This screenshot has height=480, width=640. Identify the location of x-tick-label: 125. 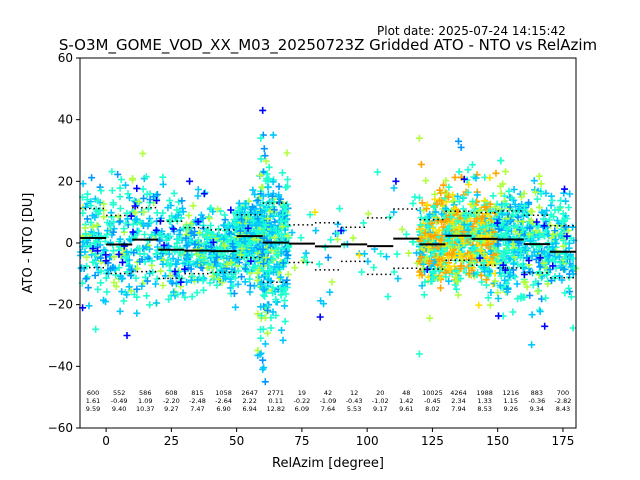
(432, 441).